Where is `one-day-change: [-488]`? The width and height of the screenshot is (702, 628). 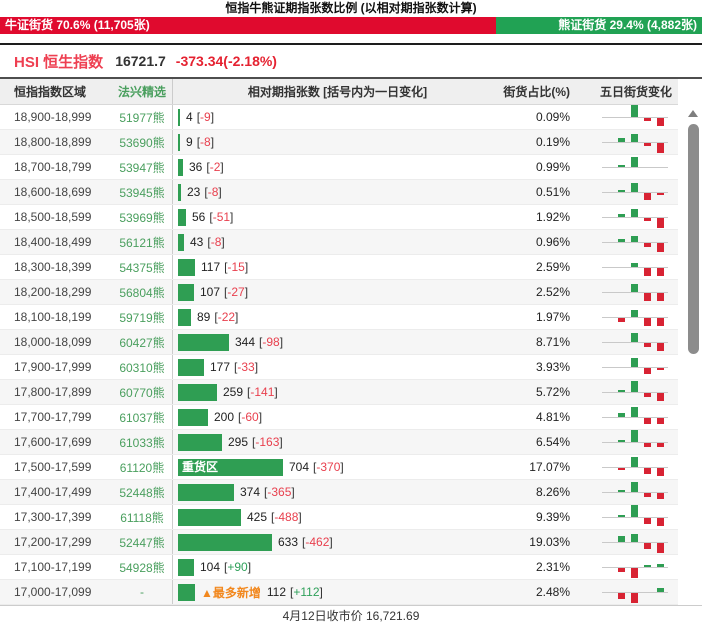 one-day-change: [-488] is located at coordinates (286, 517).